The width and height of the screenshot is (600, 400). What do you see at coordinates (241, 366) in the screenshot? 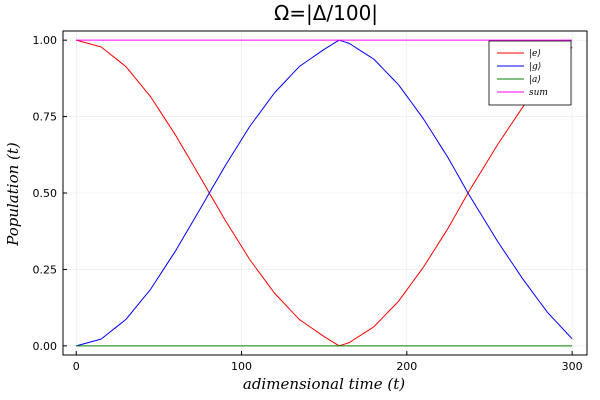
I see `x-tick-label: 100` at bounding box center [241, 366].